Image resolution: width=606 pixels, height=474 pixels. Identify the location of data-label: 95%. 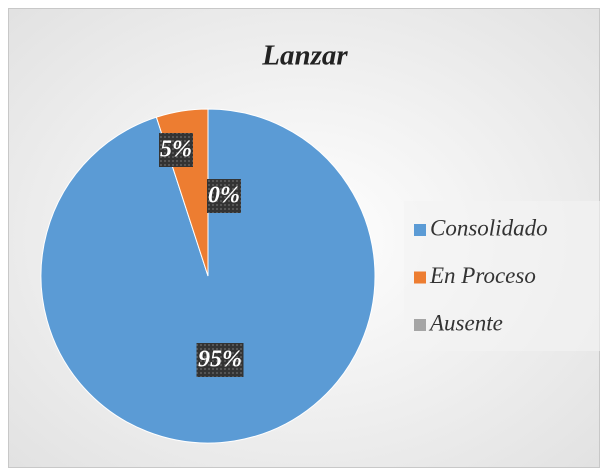
(220, 360).